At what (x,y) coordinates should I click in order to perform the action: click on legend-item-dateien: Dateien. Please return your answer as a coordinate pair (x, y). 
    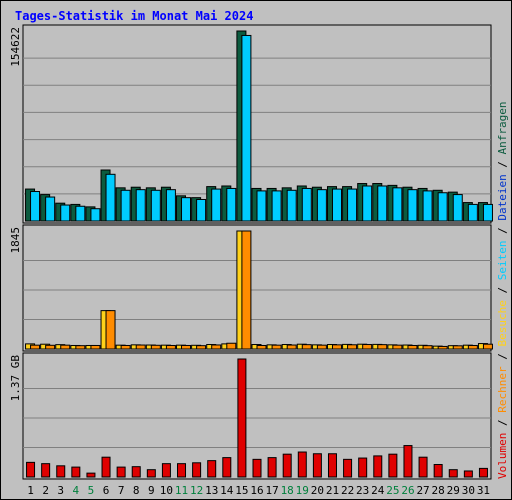
    Looking at the image, I should click on (502, 197).